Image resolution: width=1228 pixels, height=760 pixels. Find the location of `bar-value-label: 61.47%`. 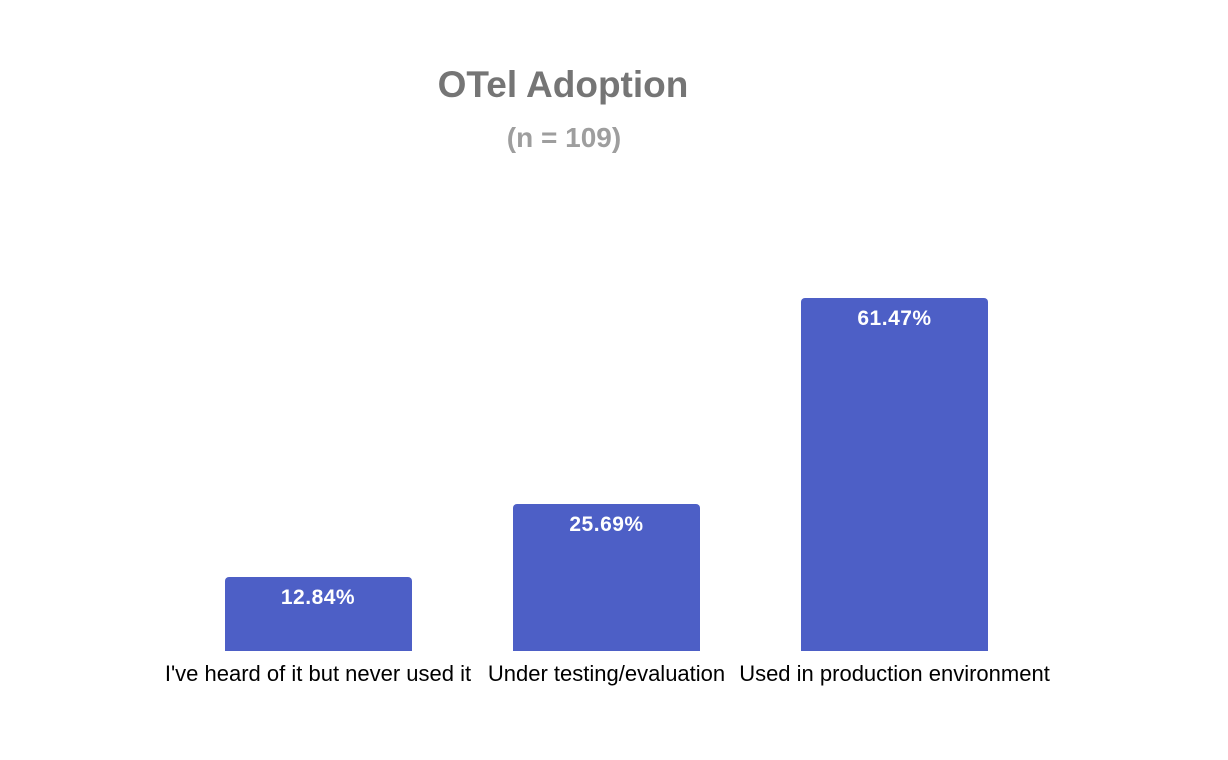

bar-value-label: 61.47% is located at coordinates (894, 318).